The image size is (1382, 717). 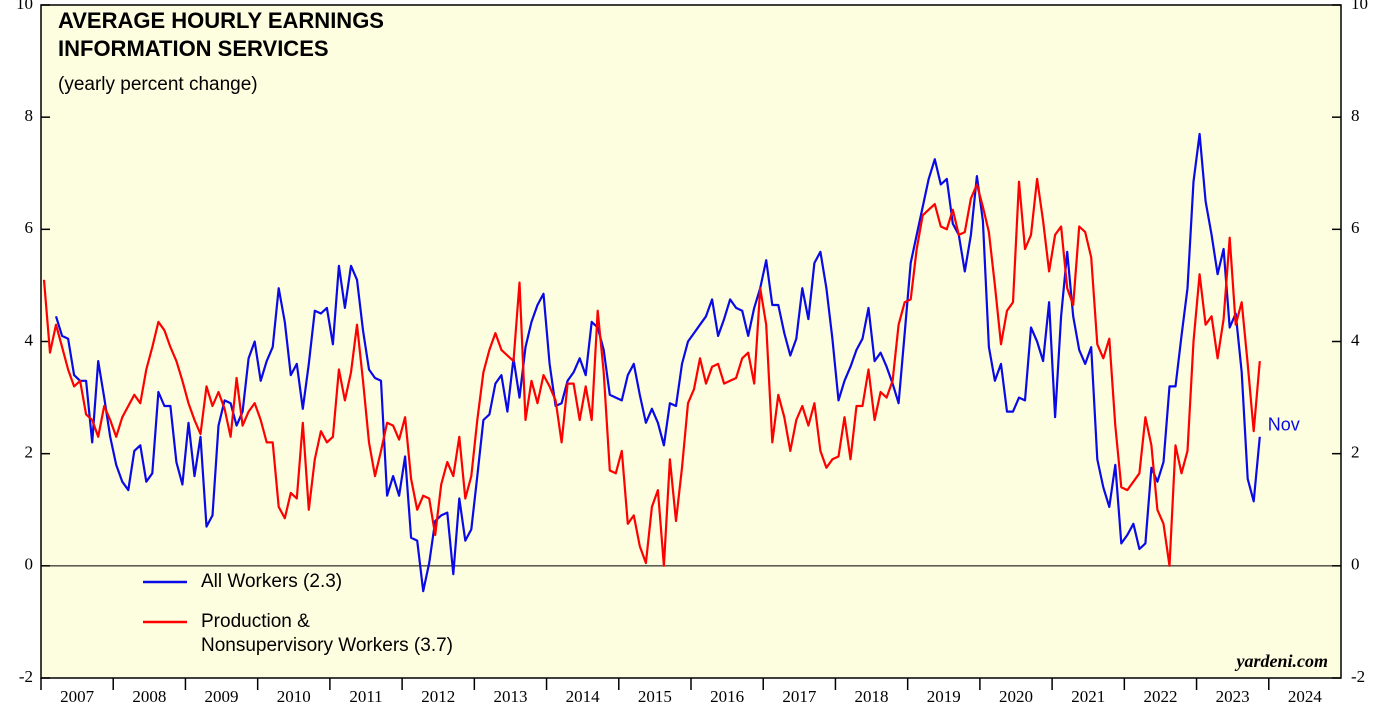 I want to click on x-tick-label: 2021, so click(x=1088, y=696).